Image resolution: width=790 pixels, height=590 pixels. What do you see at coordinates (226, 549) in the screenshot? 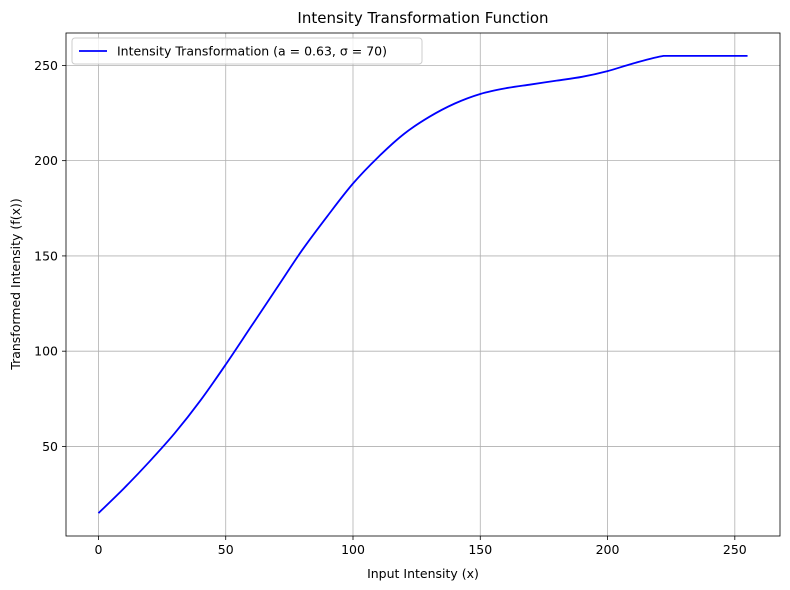
I see `x-tick-label: 50` at bounding box center [226, 549].